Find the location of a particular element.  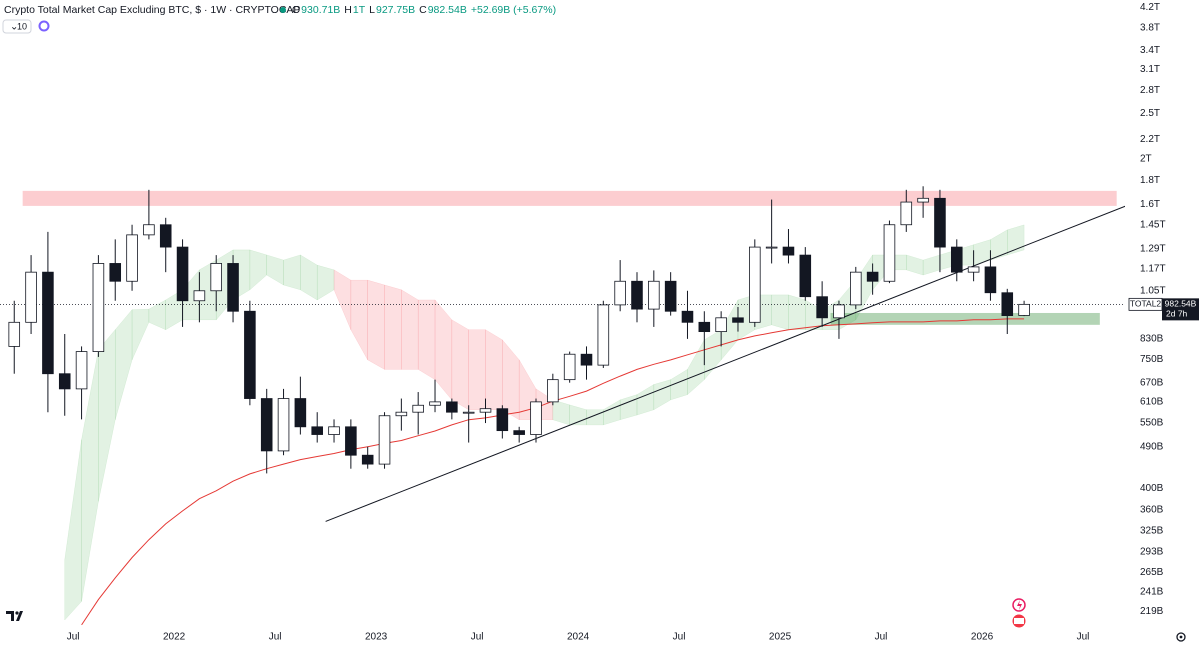

y-tick-label: 830B is located at coordinates (1152, 339).